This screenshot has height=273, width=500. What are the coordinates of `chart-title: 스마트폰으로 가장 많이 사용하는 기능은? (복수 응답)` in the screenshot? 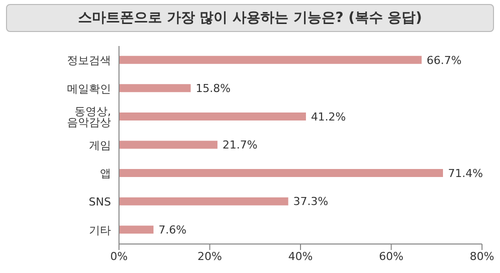 It's located at (250, 18).